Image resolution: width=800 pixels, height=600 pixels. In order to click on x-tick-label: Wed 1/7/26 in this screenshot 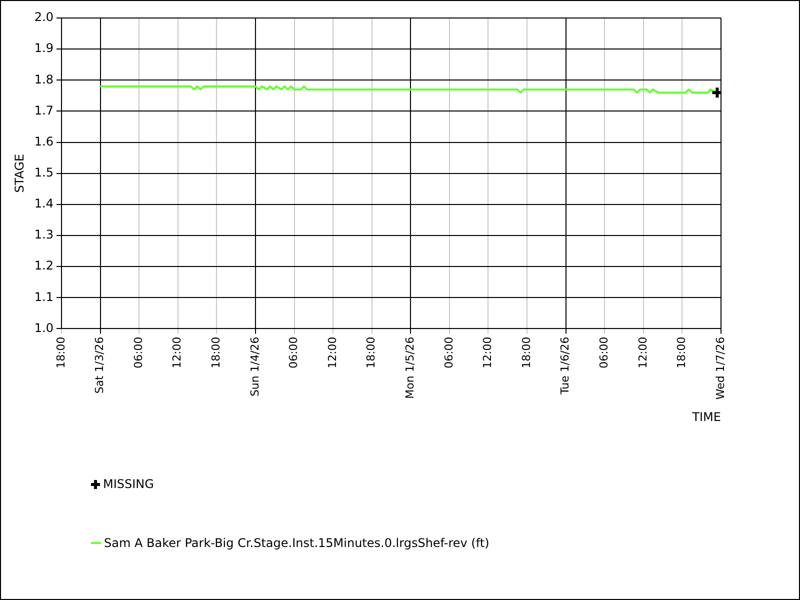, I will do `click(720, 368)`.